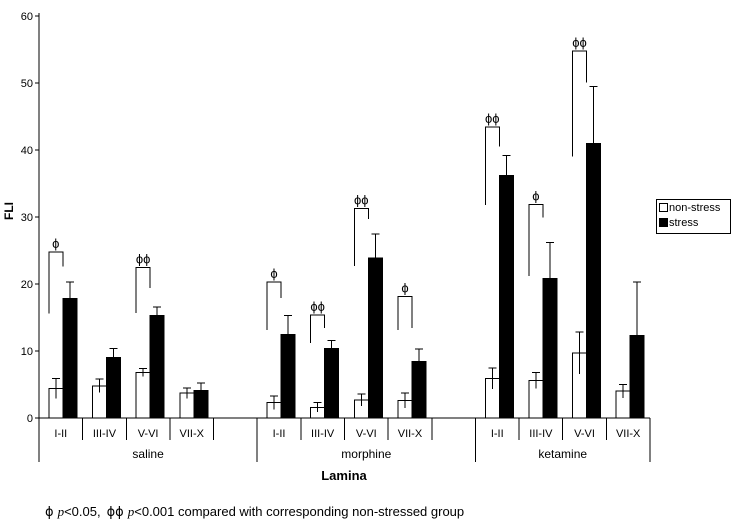 The image size is (731, 530). Describe the element at coordinates (27, 352) in the screenshot. I see `y-tick-label: 10` at that location.